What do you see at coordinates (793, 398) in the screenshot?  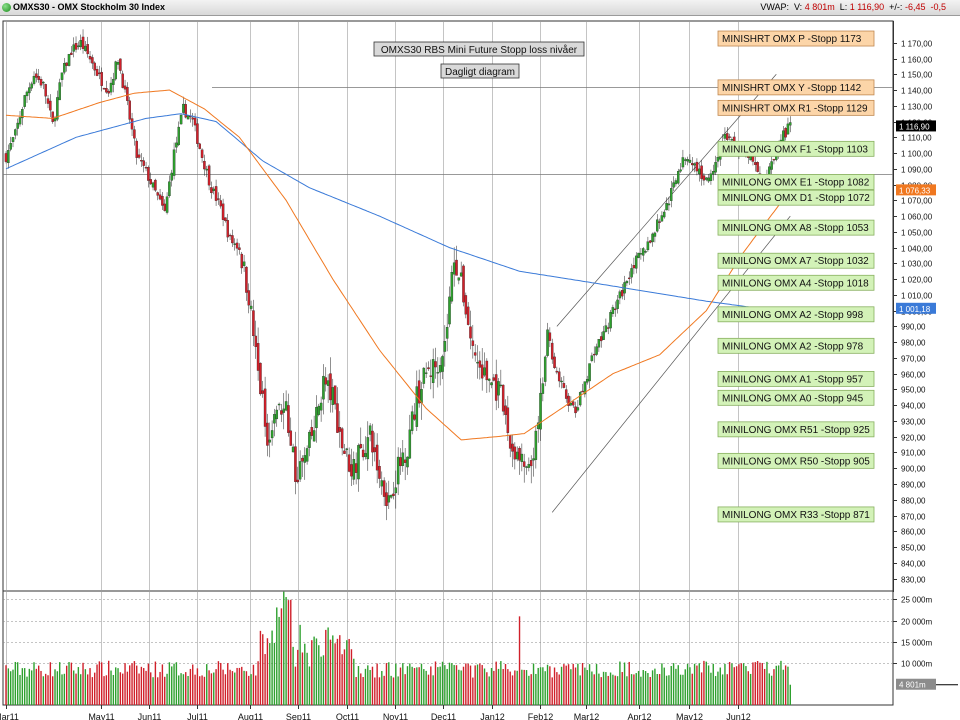 I see `stop-level-label: MINILONG OMX A0 -Stopp 945` at bounding box center [793, 398].